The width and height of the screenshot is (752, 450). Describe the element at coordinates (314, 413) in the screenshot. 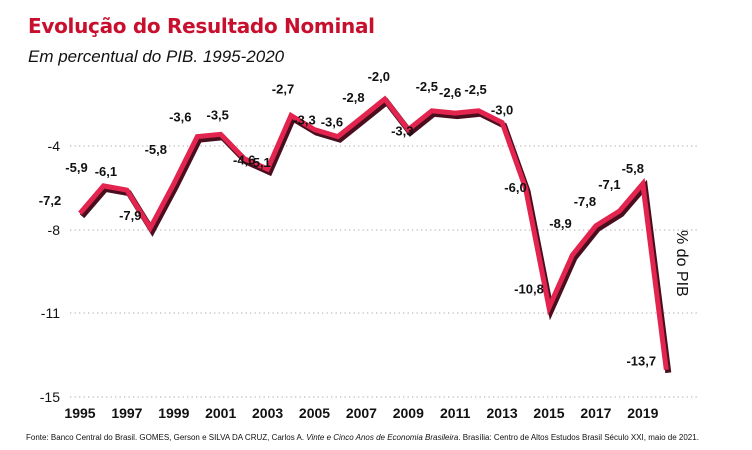

I see `x-tick-label: 2005` at that location.